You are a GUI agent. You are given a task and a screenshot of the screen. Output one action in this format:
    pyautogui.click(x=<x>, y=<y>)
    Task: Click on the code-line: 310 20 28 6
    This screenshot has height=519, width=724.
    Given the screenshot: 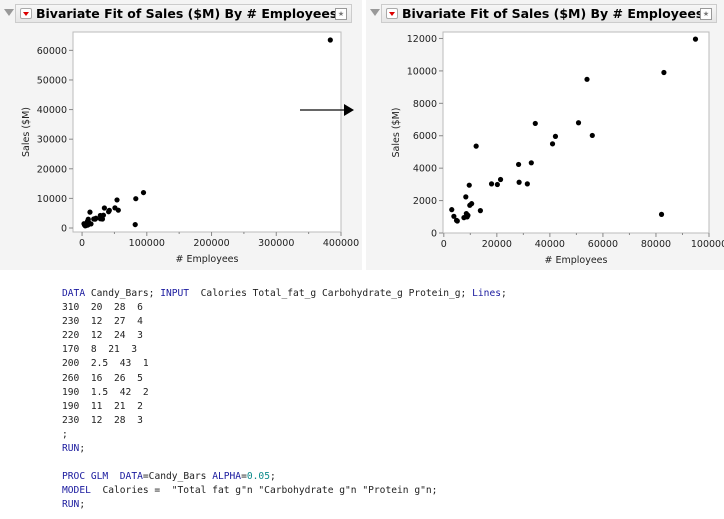 What is the action you would take?
    pyautogui.click(x=284, y=308)
    